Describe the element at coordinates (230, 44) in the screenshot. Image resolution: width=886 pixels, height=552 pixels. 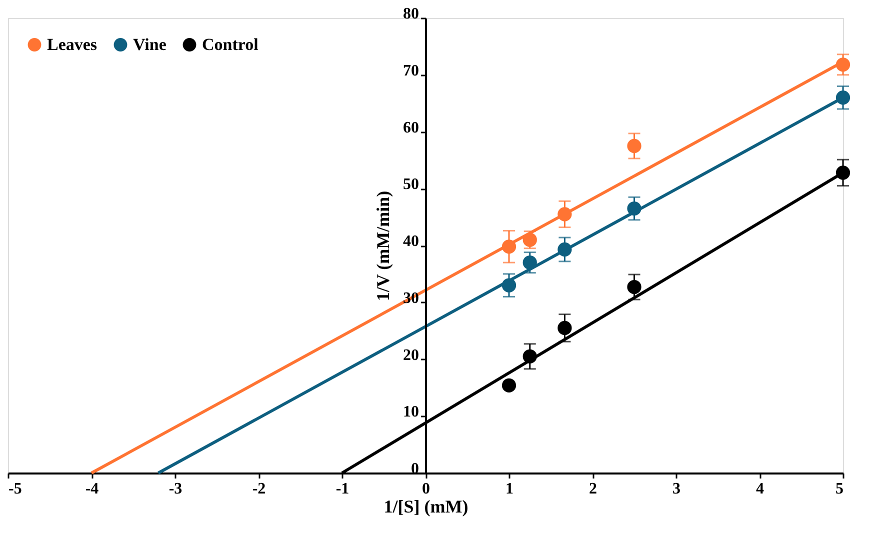
I see `legend-label: Control` at that location.